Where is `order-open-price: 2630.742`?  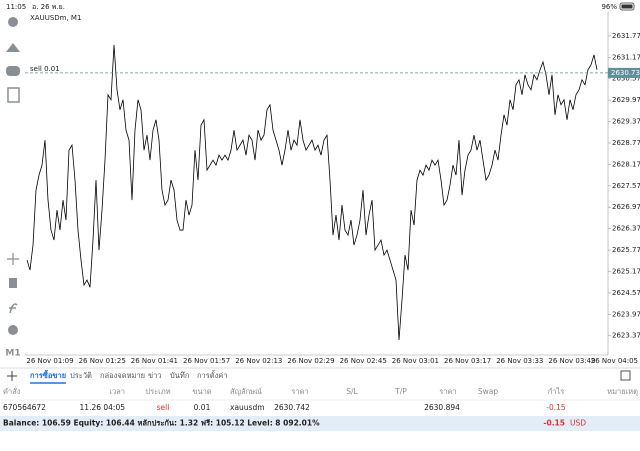 order-open-price: 2630.742 is located at coordinates (292, 407).